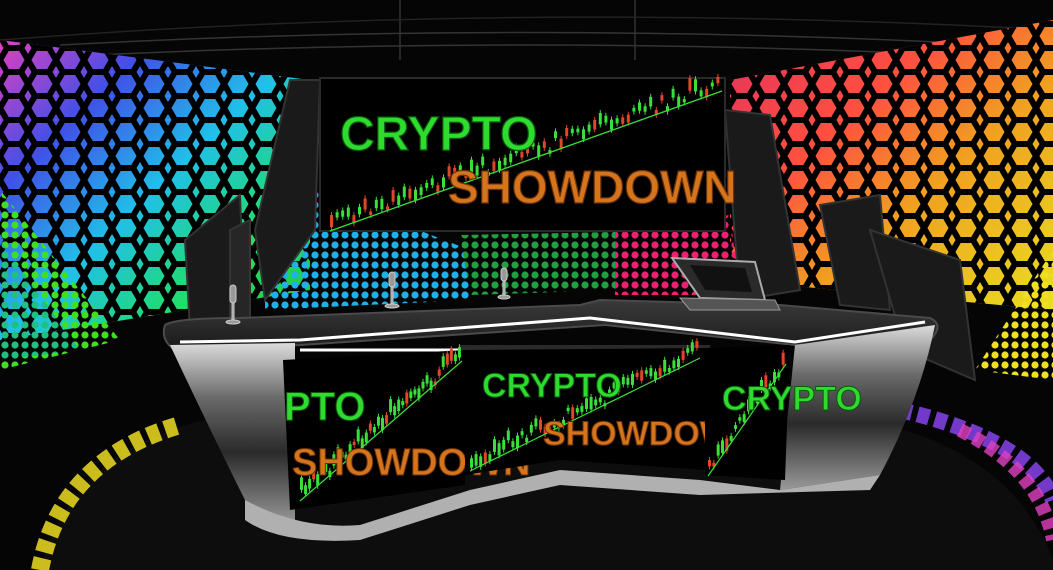 The width and height of the screenshot is (1053, 570). I want to click on laptop-icon, so click(725, 283).